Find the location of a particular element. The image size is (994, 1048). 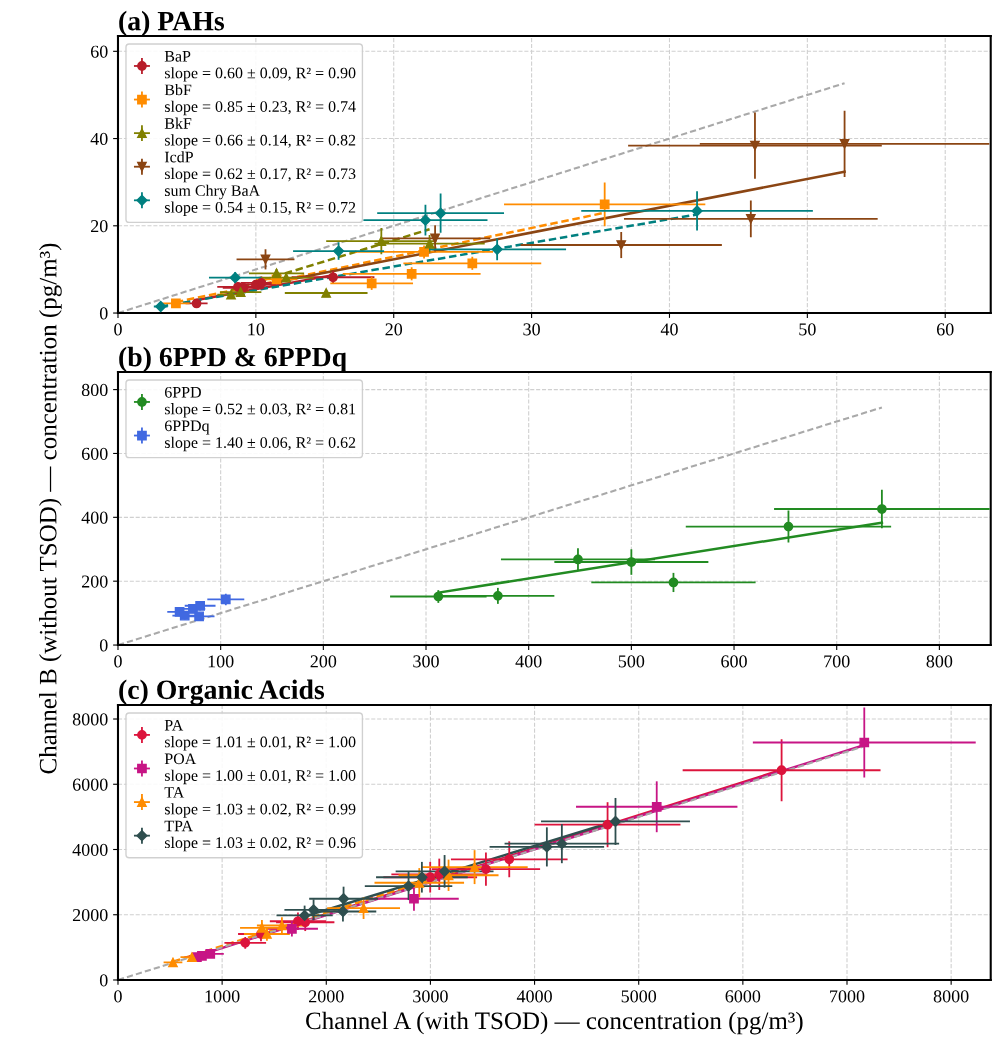

x-tick-label: 200 is located at coordinates (323, 661).